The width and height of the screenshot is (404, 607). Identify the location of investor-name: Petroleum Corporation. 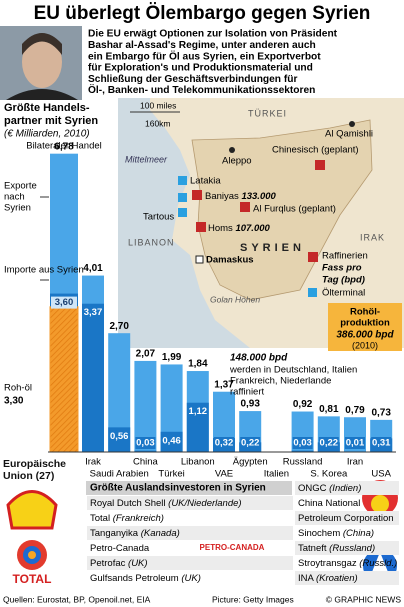
(346, 518).